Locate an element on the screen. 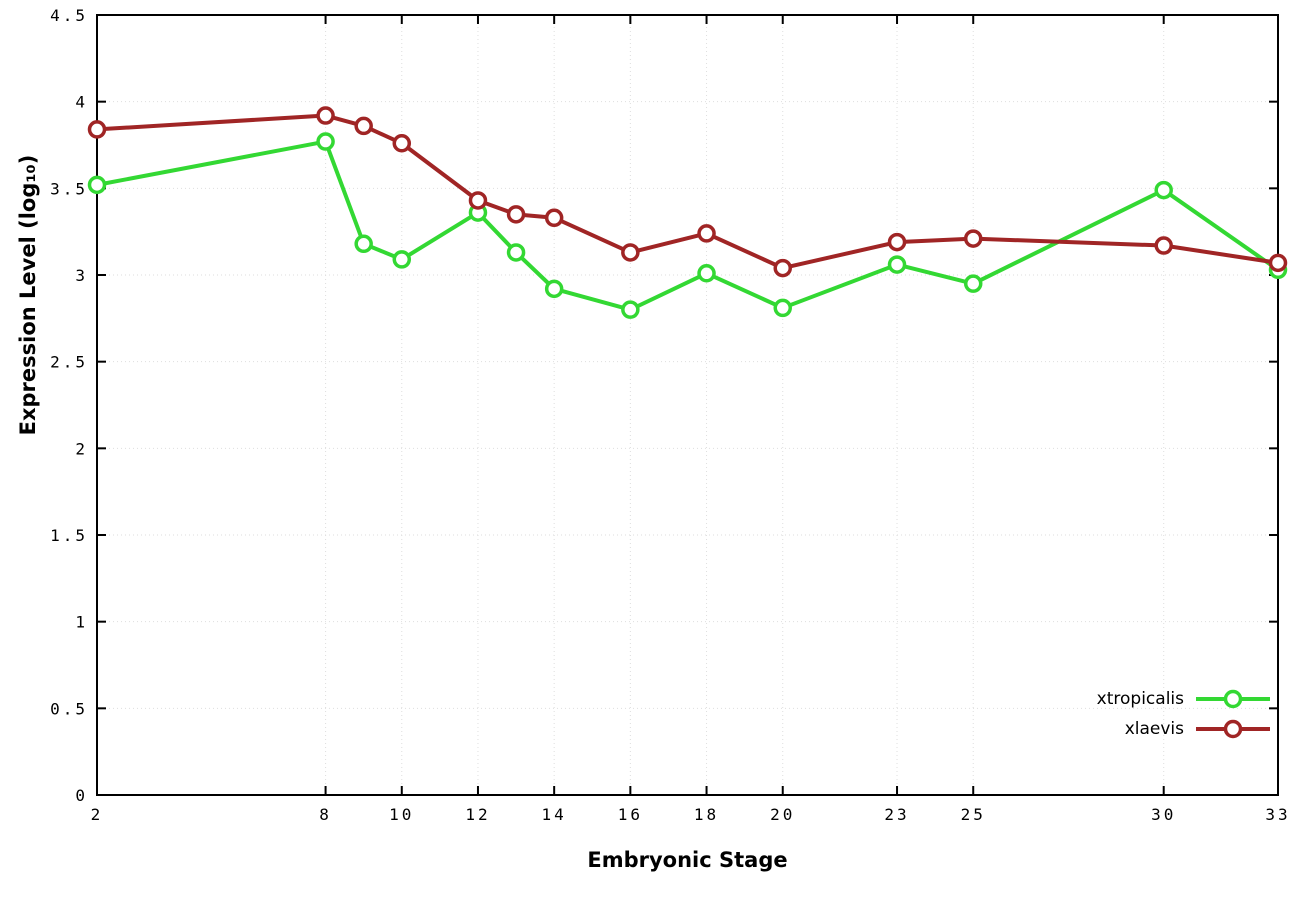 This screenshot has height=907, width=1296. x-tick-label: 33 is located at coordinates (1277, 814).